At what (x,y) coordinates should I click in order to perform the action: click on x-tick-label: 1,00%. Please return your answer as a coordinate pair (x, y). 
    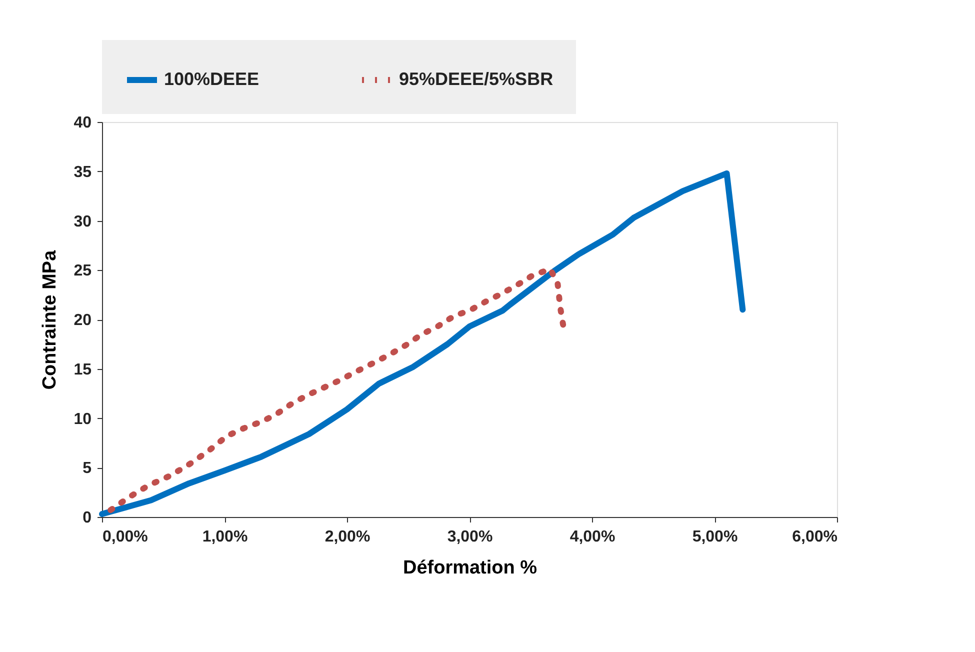
    Looking at the image, I should click on (225, 537).